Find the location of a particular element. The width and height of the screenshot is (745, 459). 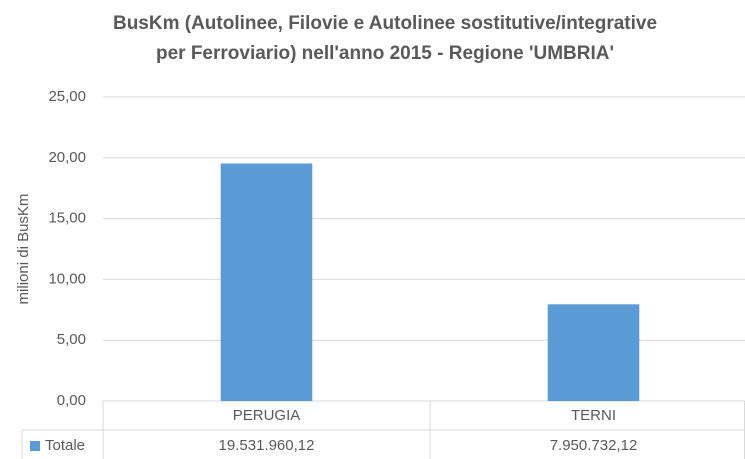

y-tick-label: 25,00 is located at coordinates (67, 96).